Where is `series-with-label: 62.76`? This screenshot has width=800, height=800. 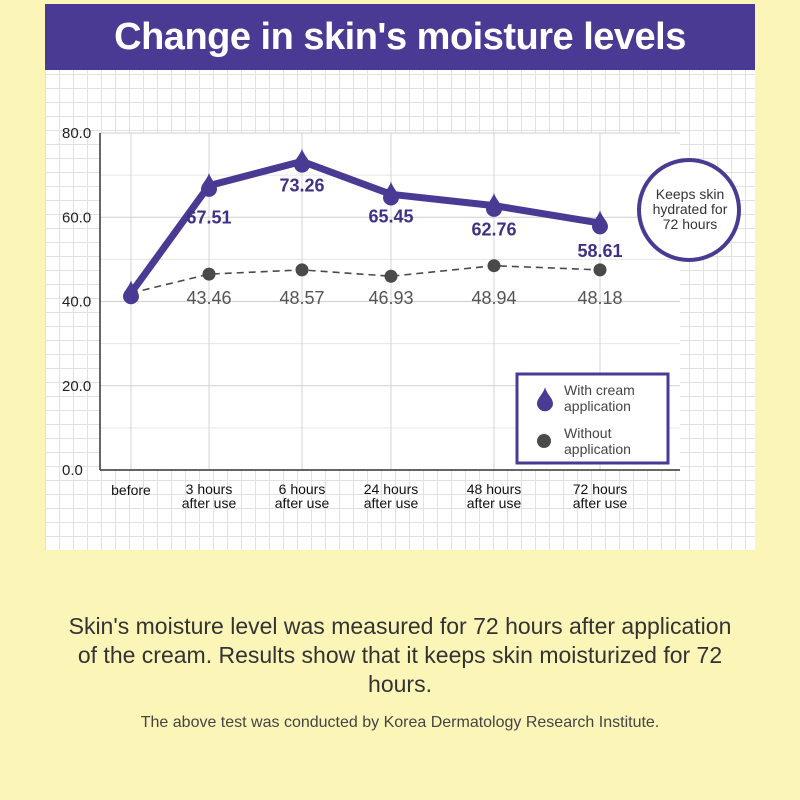 series-with-label: 62.76 is located at coordinates (493, 230).